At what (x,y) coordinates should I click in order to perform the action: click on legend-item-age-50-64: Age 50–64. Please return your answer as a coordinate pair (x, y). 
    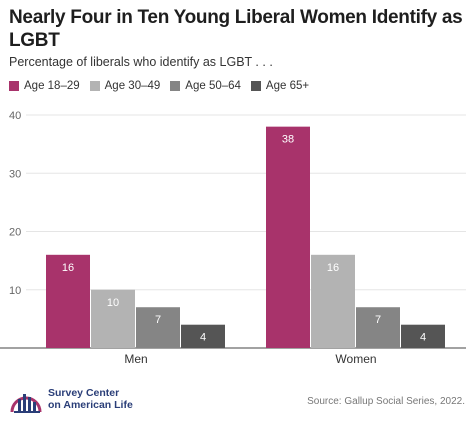
    Looking at the image, I should click on (205, 86).